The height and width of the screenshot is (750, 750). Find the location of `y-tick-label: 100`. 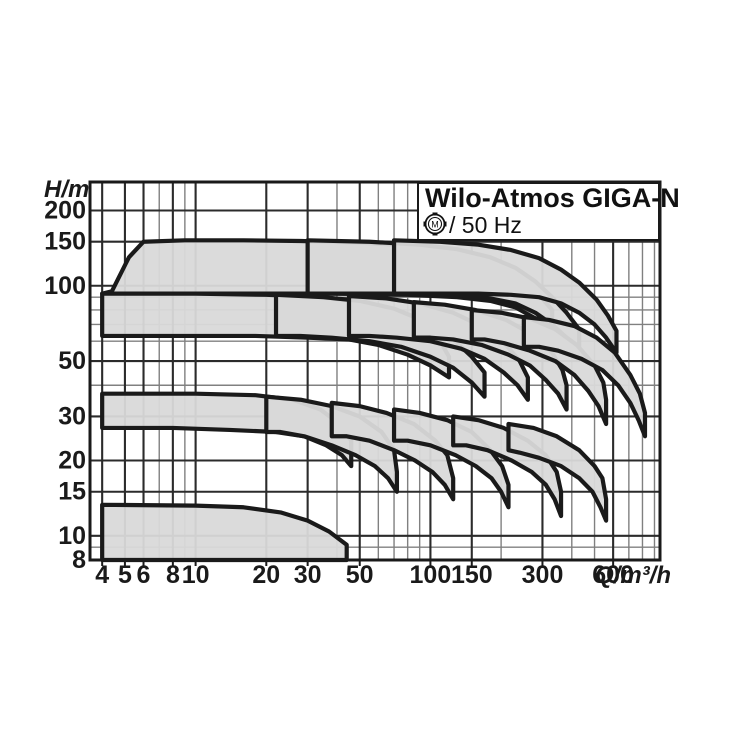

y-tick-label: 100 is located at coordinates (65, 286).